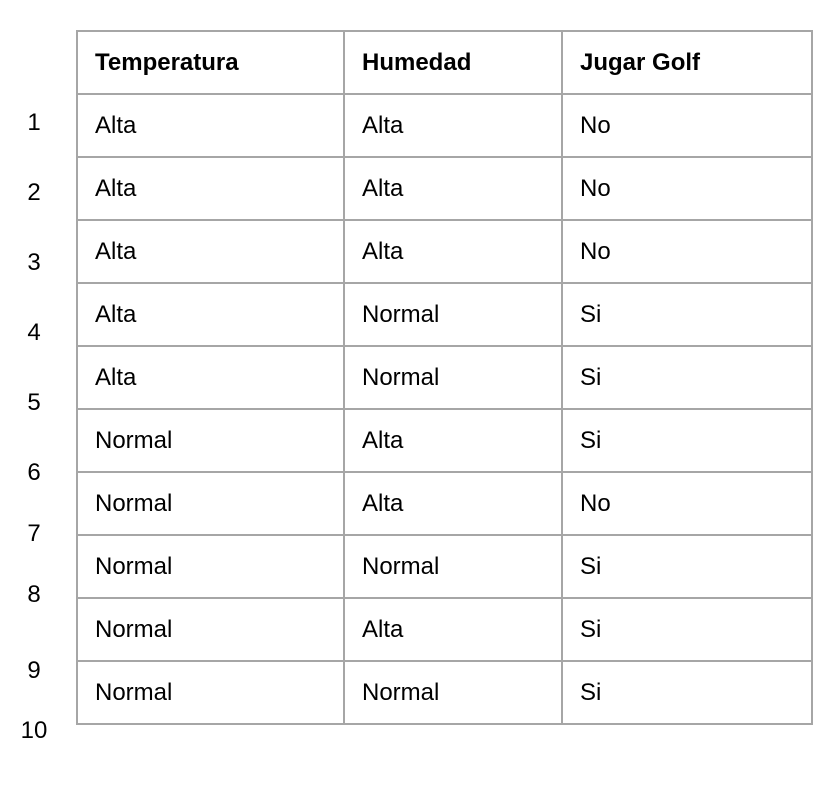 This screenshot has width=840, height=798. Describe the element at coordinates (34, 670) in the screenshot. I see `row-number: 9` at that location.